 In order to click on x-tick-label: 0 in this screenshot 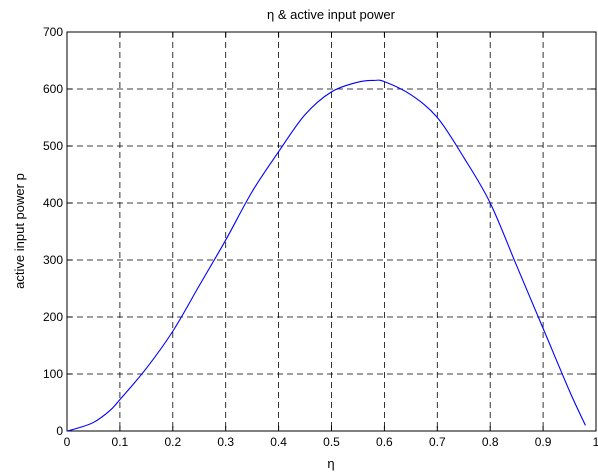, I will do `click(67, 442)`.